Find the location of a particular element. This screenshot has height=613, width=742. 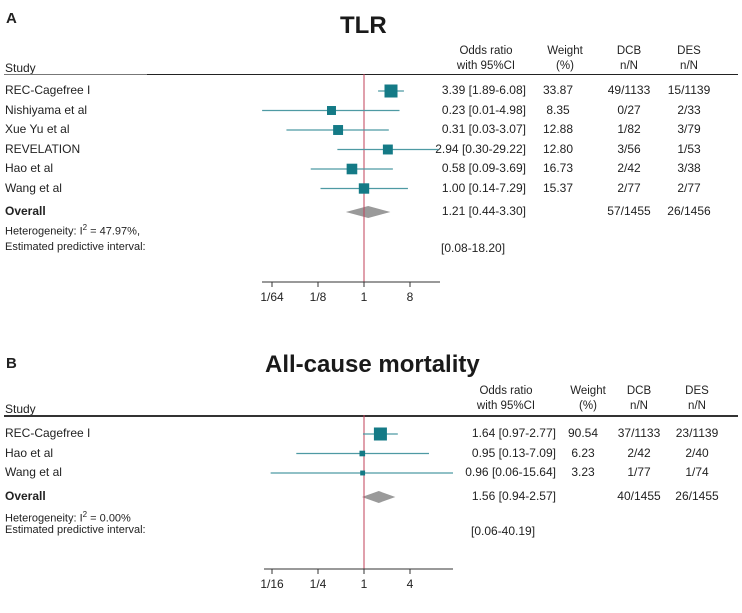

x-tick-label: 1/8 is located at coordinates (318, 297).